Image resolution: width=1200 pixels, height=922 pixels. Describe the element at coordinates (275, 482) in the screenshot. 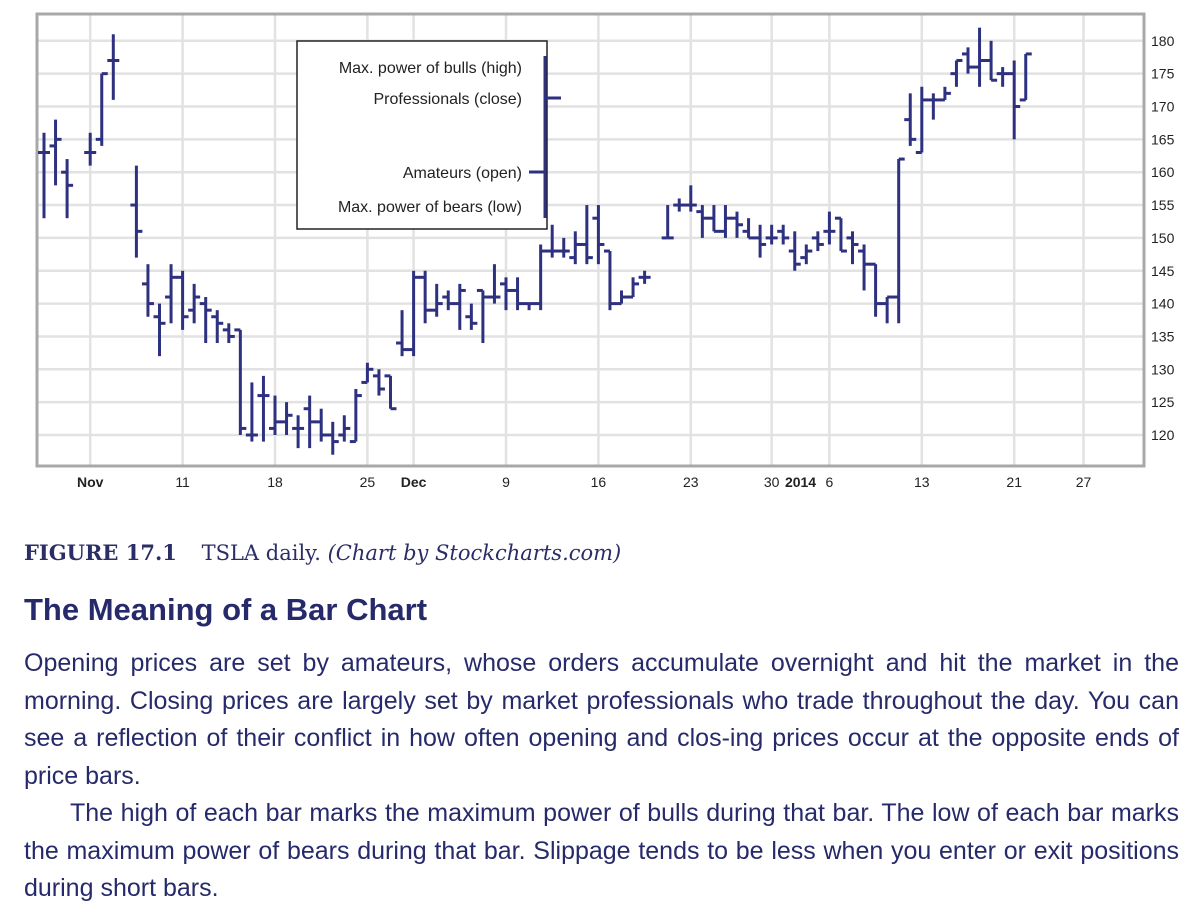

I see `x-tick-label: 18` at that location.